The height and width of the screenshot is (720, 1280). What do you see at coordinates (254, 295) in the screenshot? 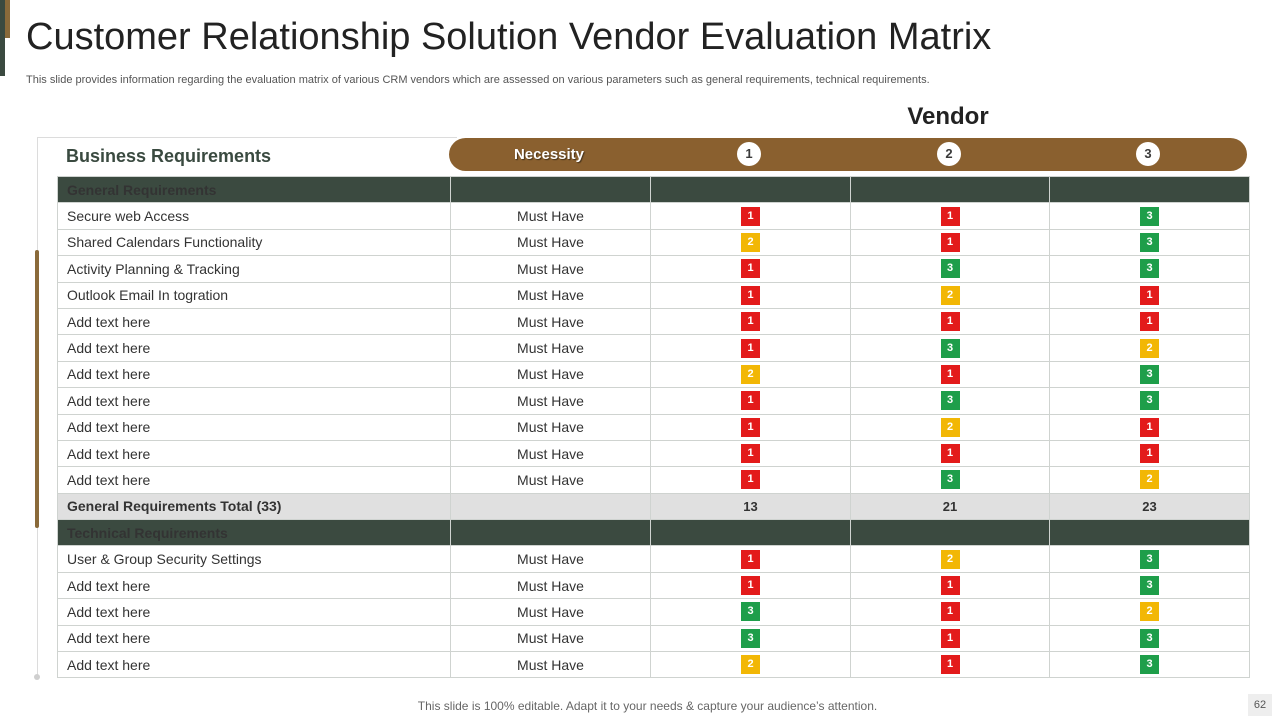
I see `requirement-cell: Outlook Email In togration` at bounding box center [254, 295].